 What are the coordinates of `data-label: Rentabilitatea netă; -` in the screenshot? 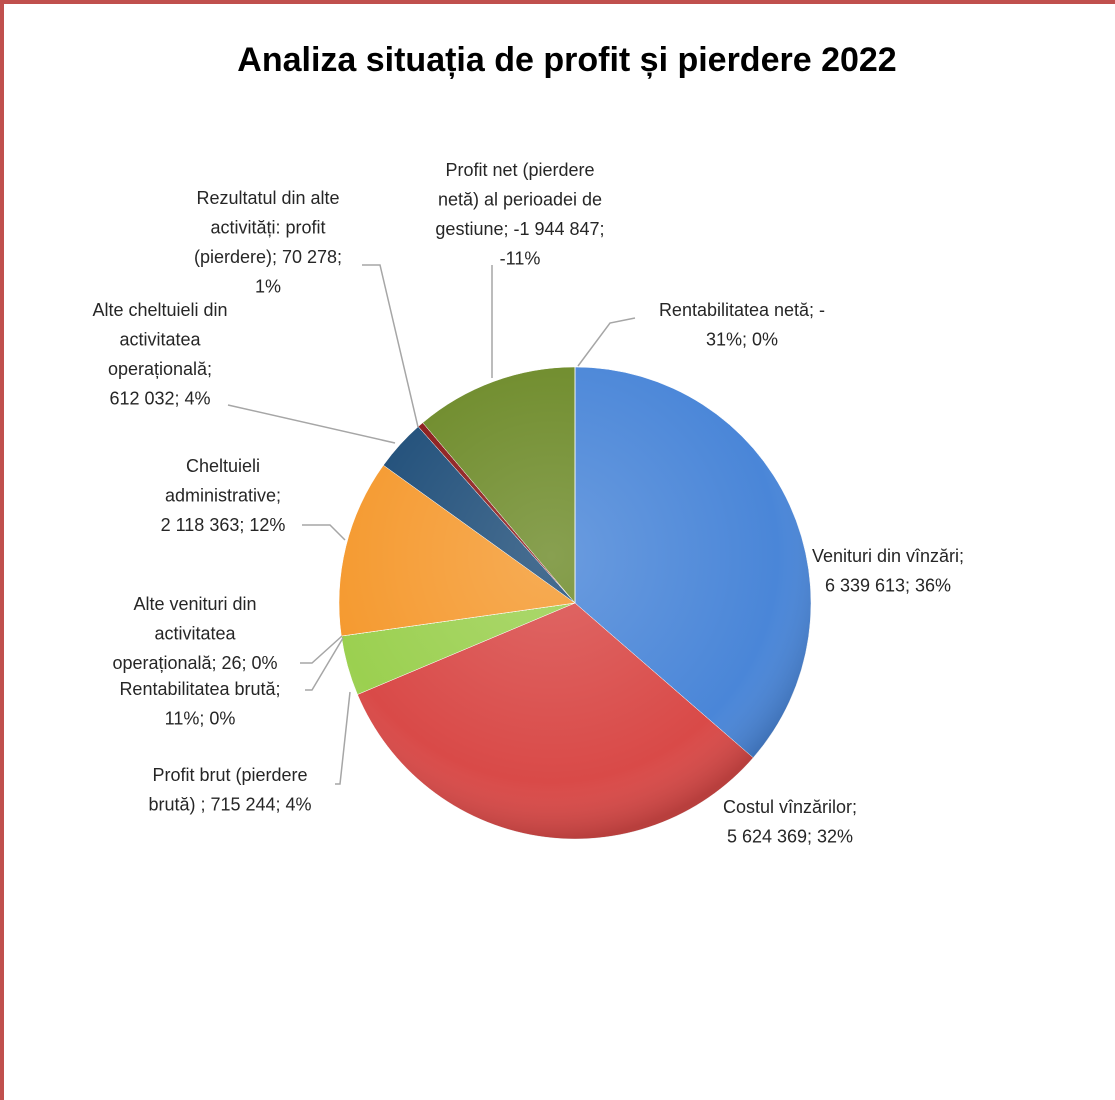 It's located at (742, 310).